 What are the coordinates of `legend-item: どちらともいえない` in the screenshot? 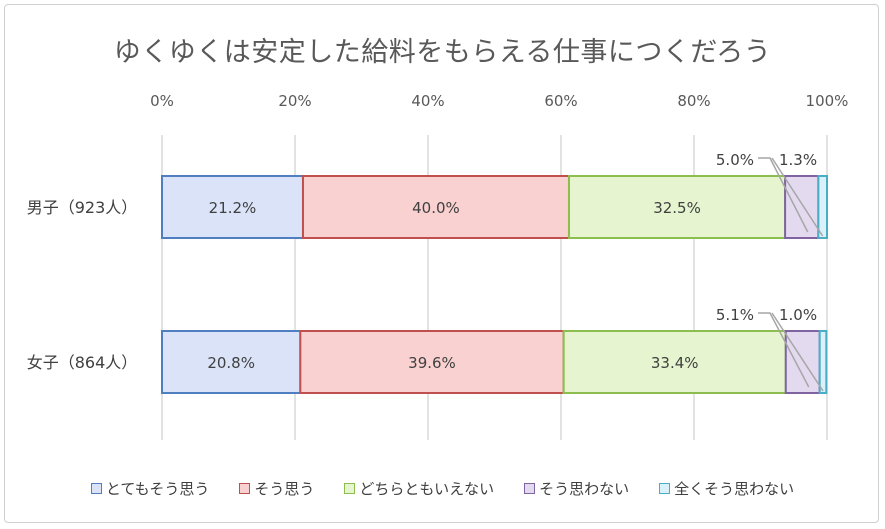 It's located at (419, 488).